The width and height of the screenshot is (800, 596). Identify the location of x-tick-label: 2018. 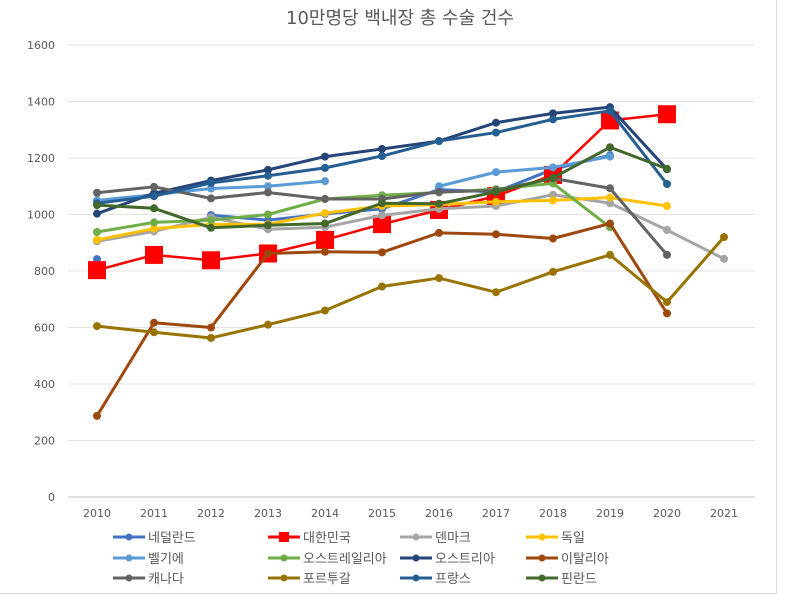
(553, 513).